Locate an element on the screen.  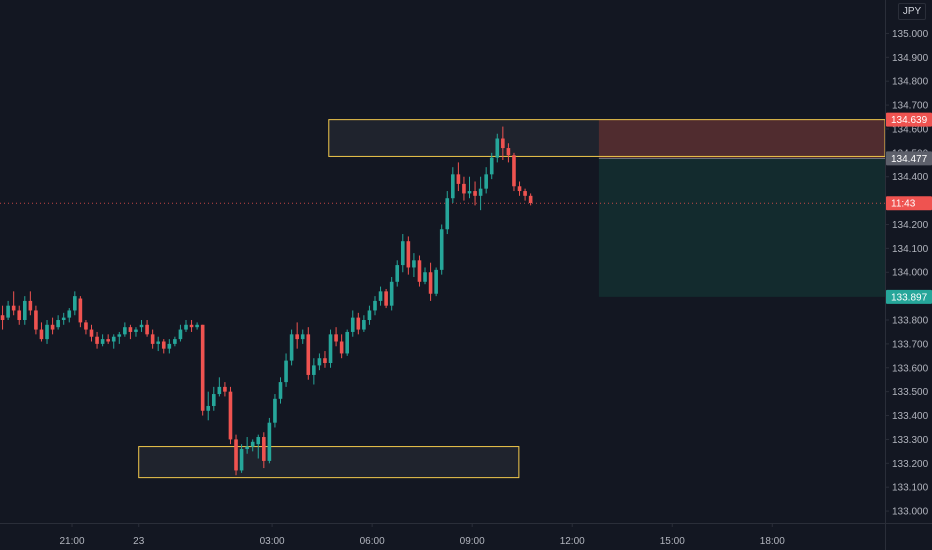
y-tick-label: 133.200 is located at coordinates (910, 464).